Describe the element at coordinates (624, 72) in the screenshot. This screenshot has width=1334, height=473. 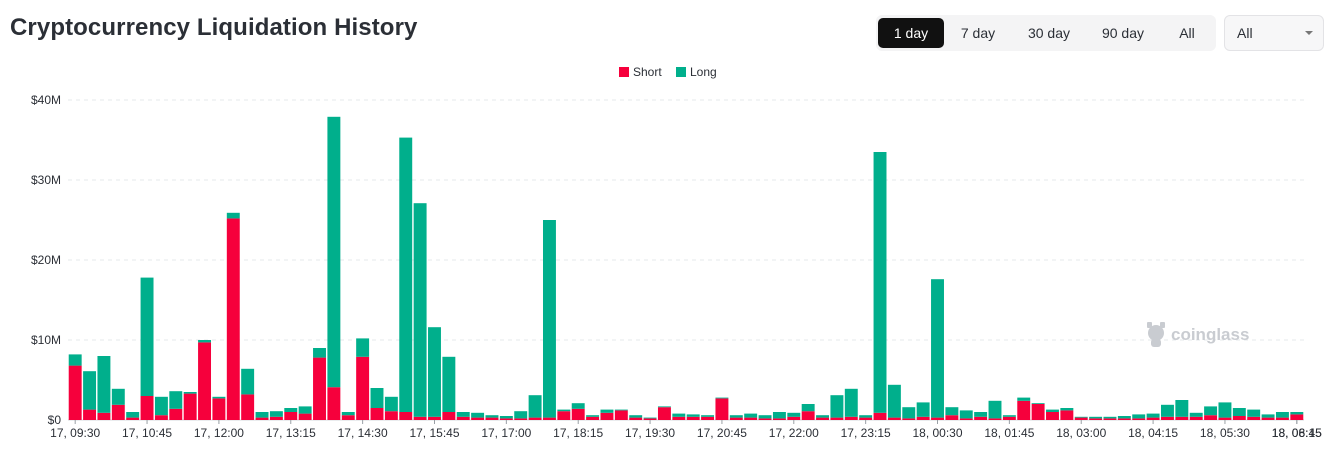
I see `legend-short-swatch` at that location.